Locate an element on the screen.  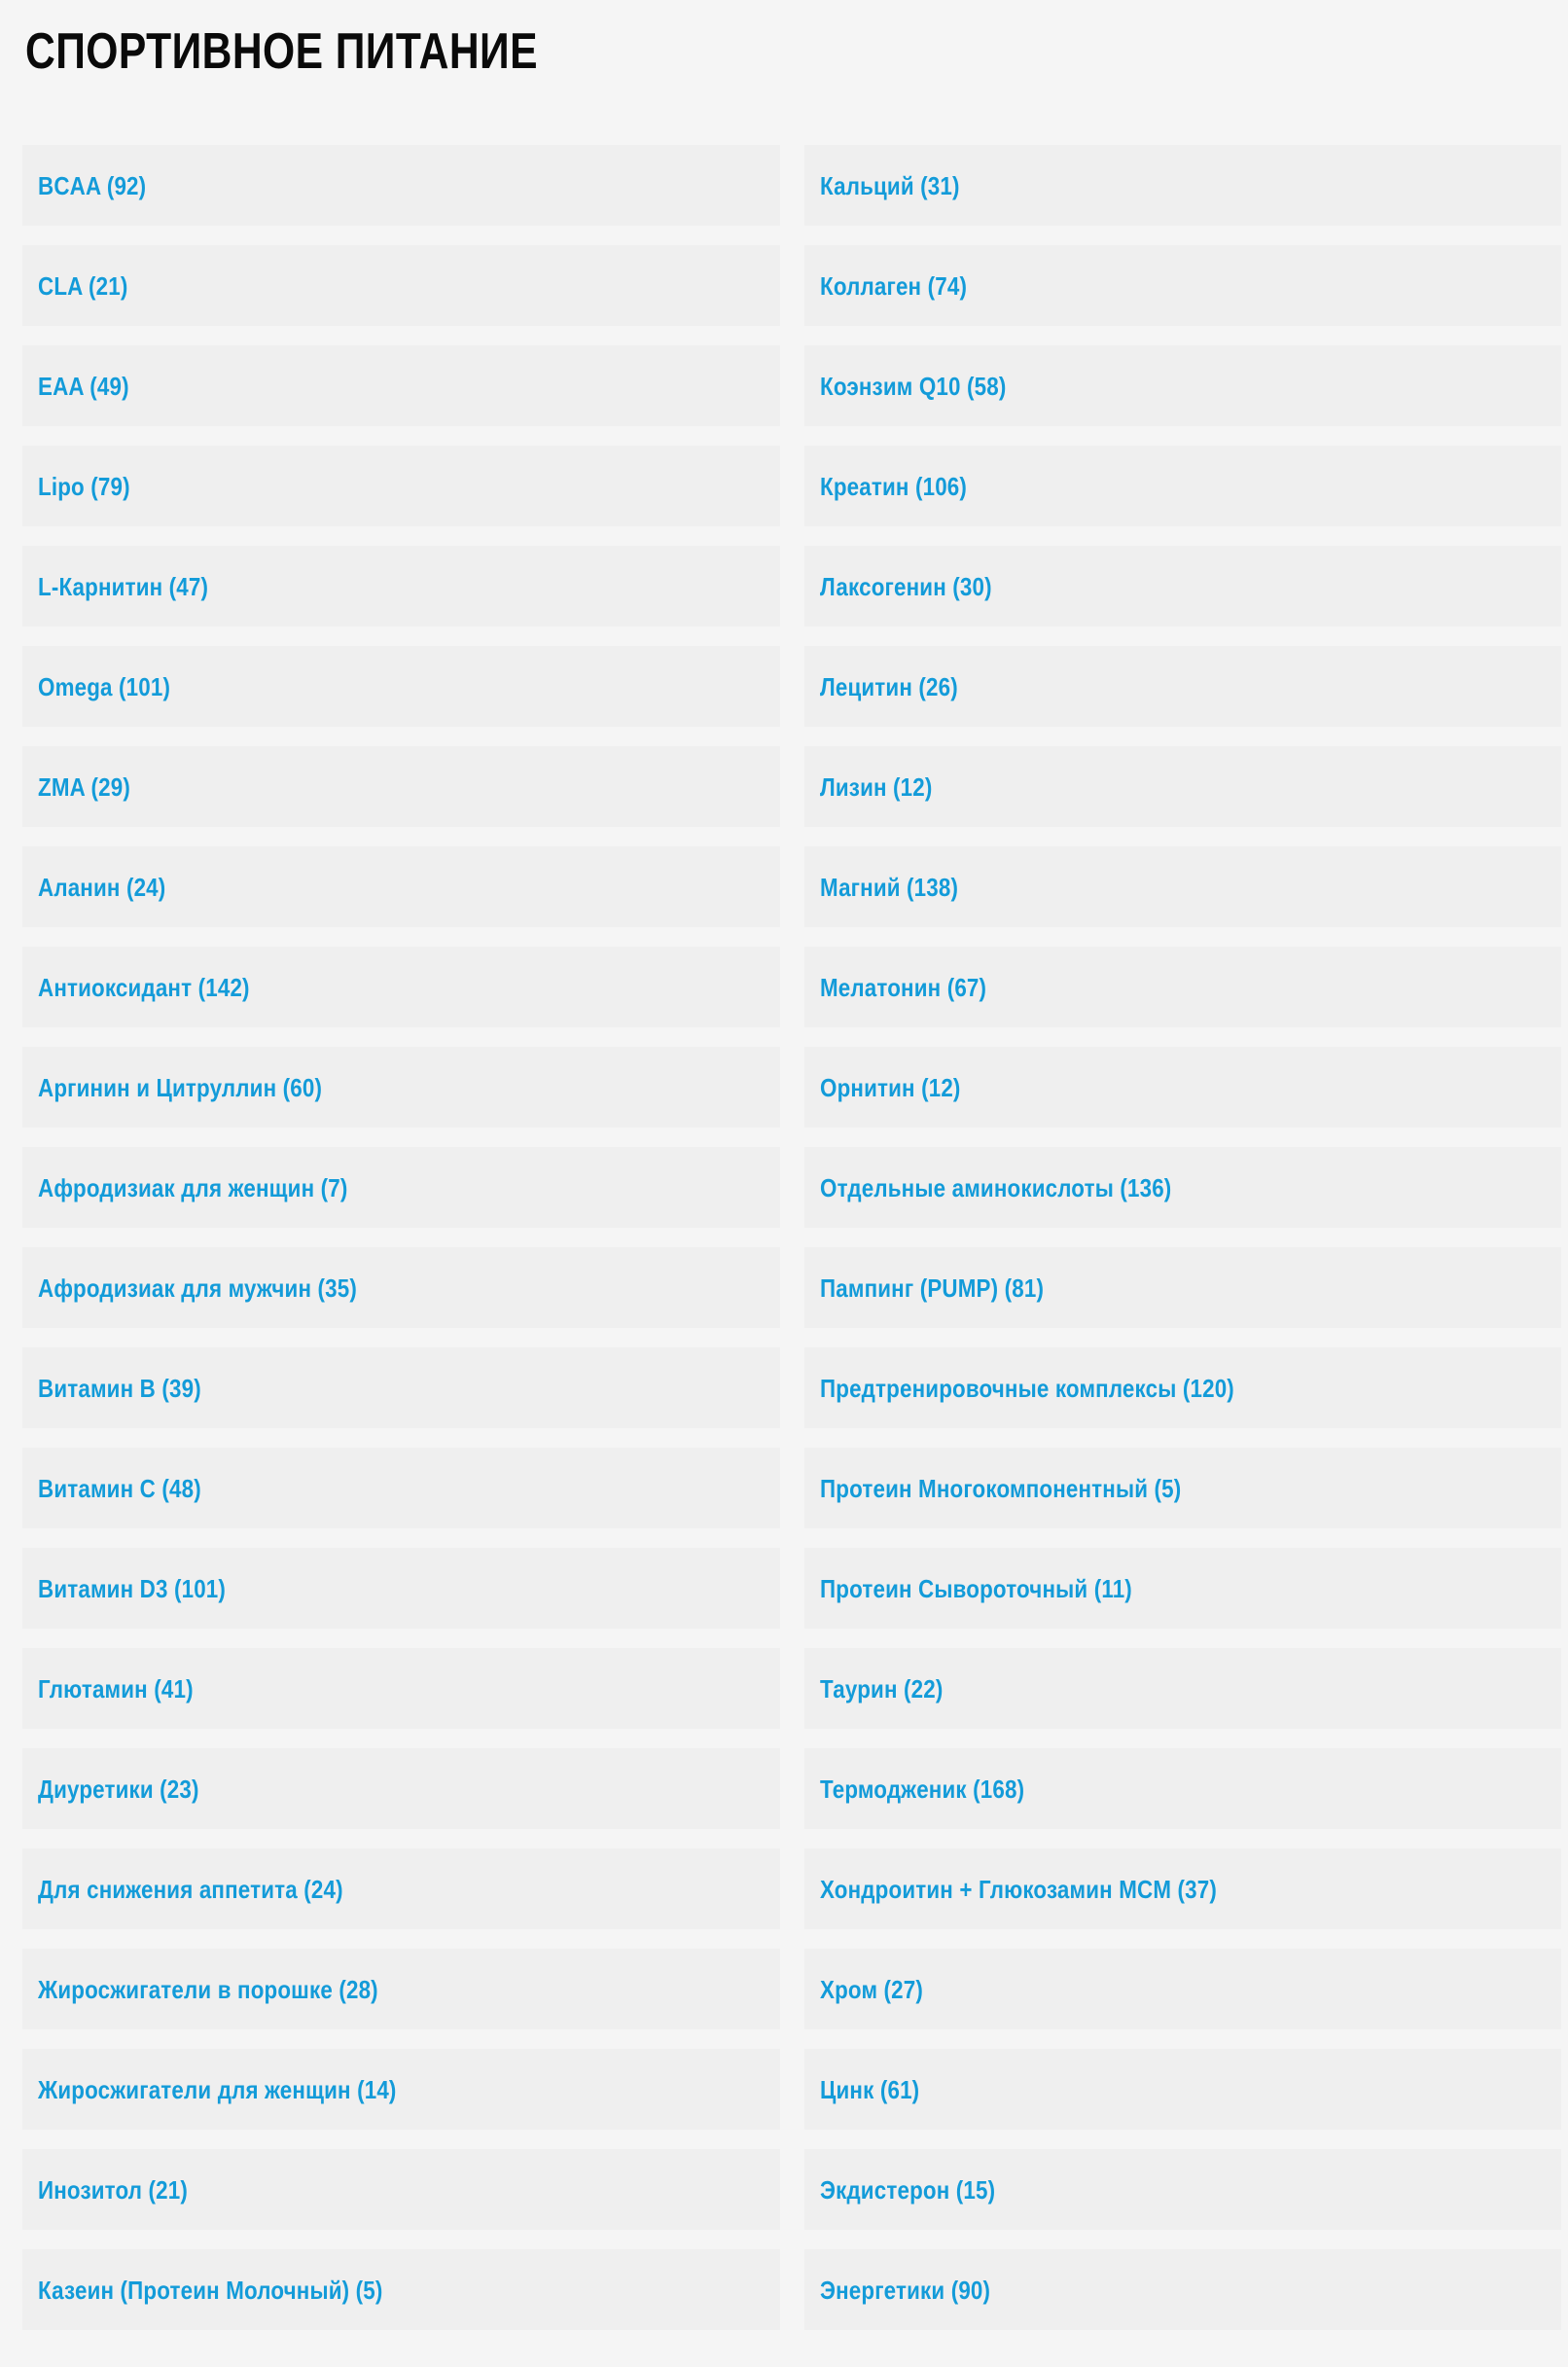
category-item-label: Хондроитин + Глюкозамин MCM (37) is located at coordinates (1018, 1889).